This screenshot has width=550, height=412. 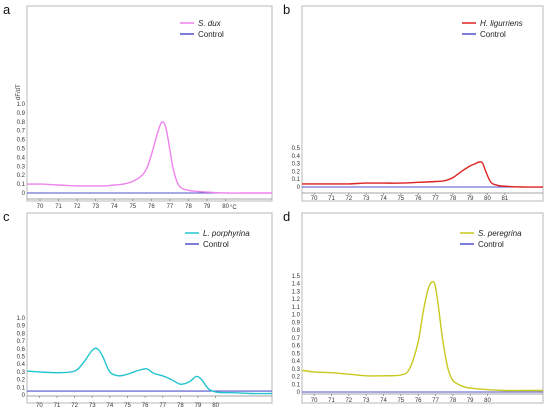 What do you see at coordinates (491, 244) in the screenshot?
I see `legend-label-d-control: Control` at bounding box center [491, 244].